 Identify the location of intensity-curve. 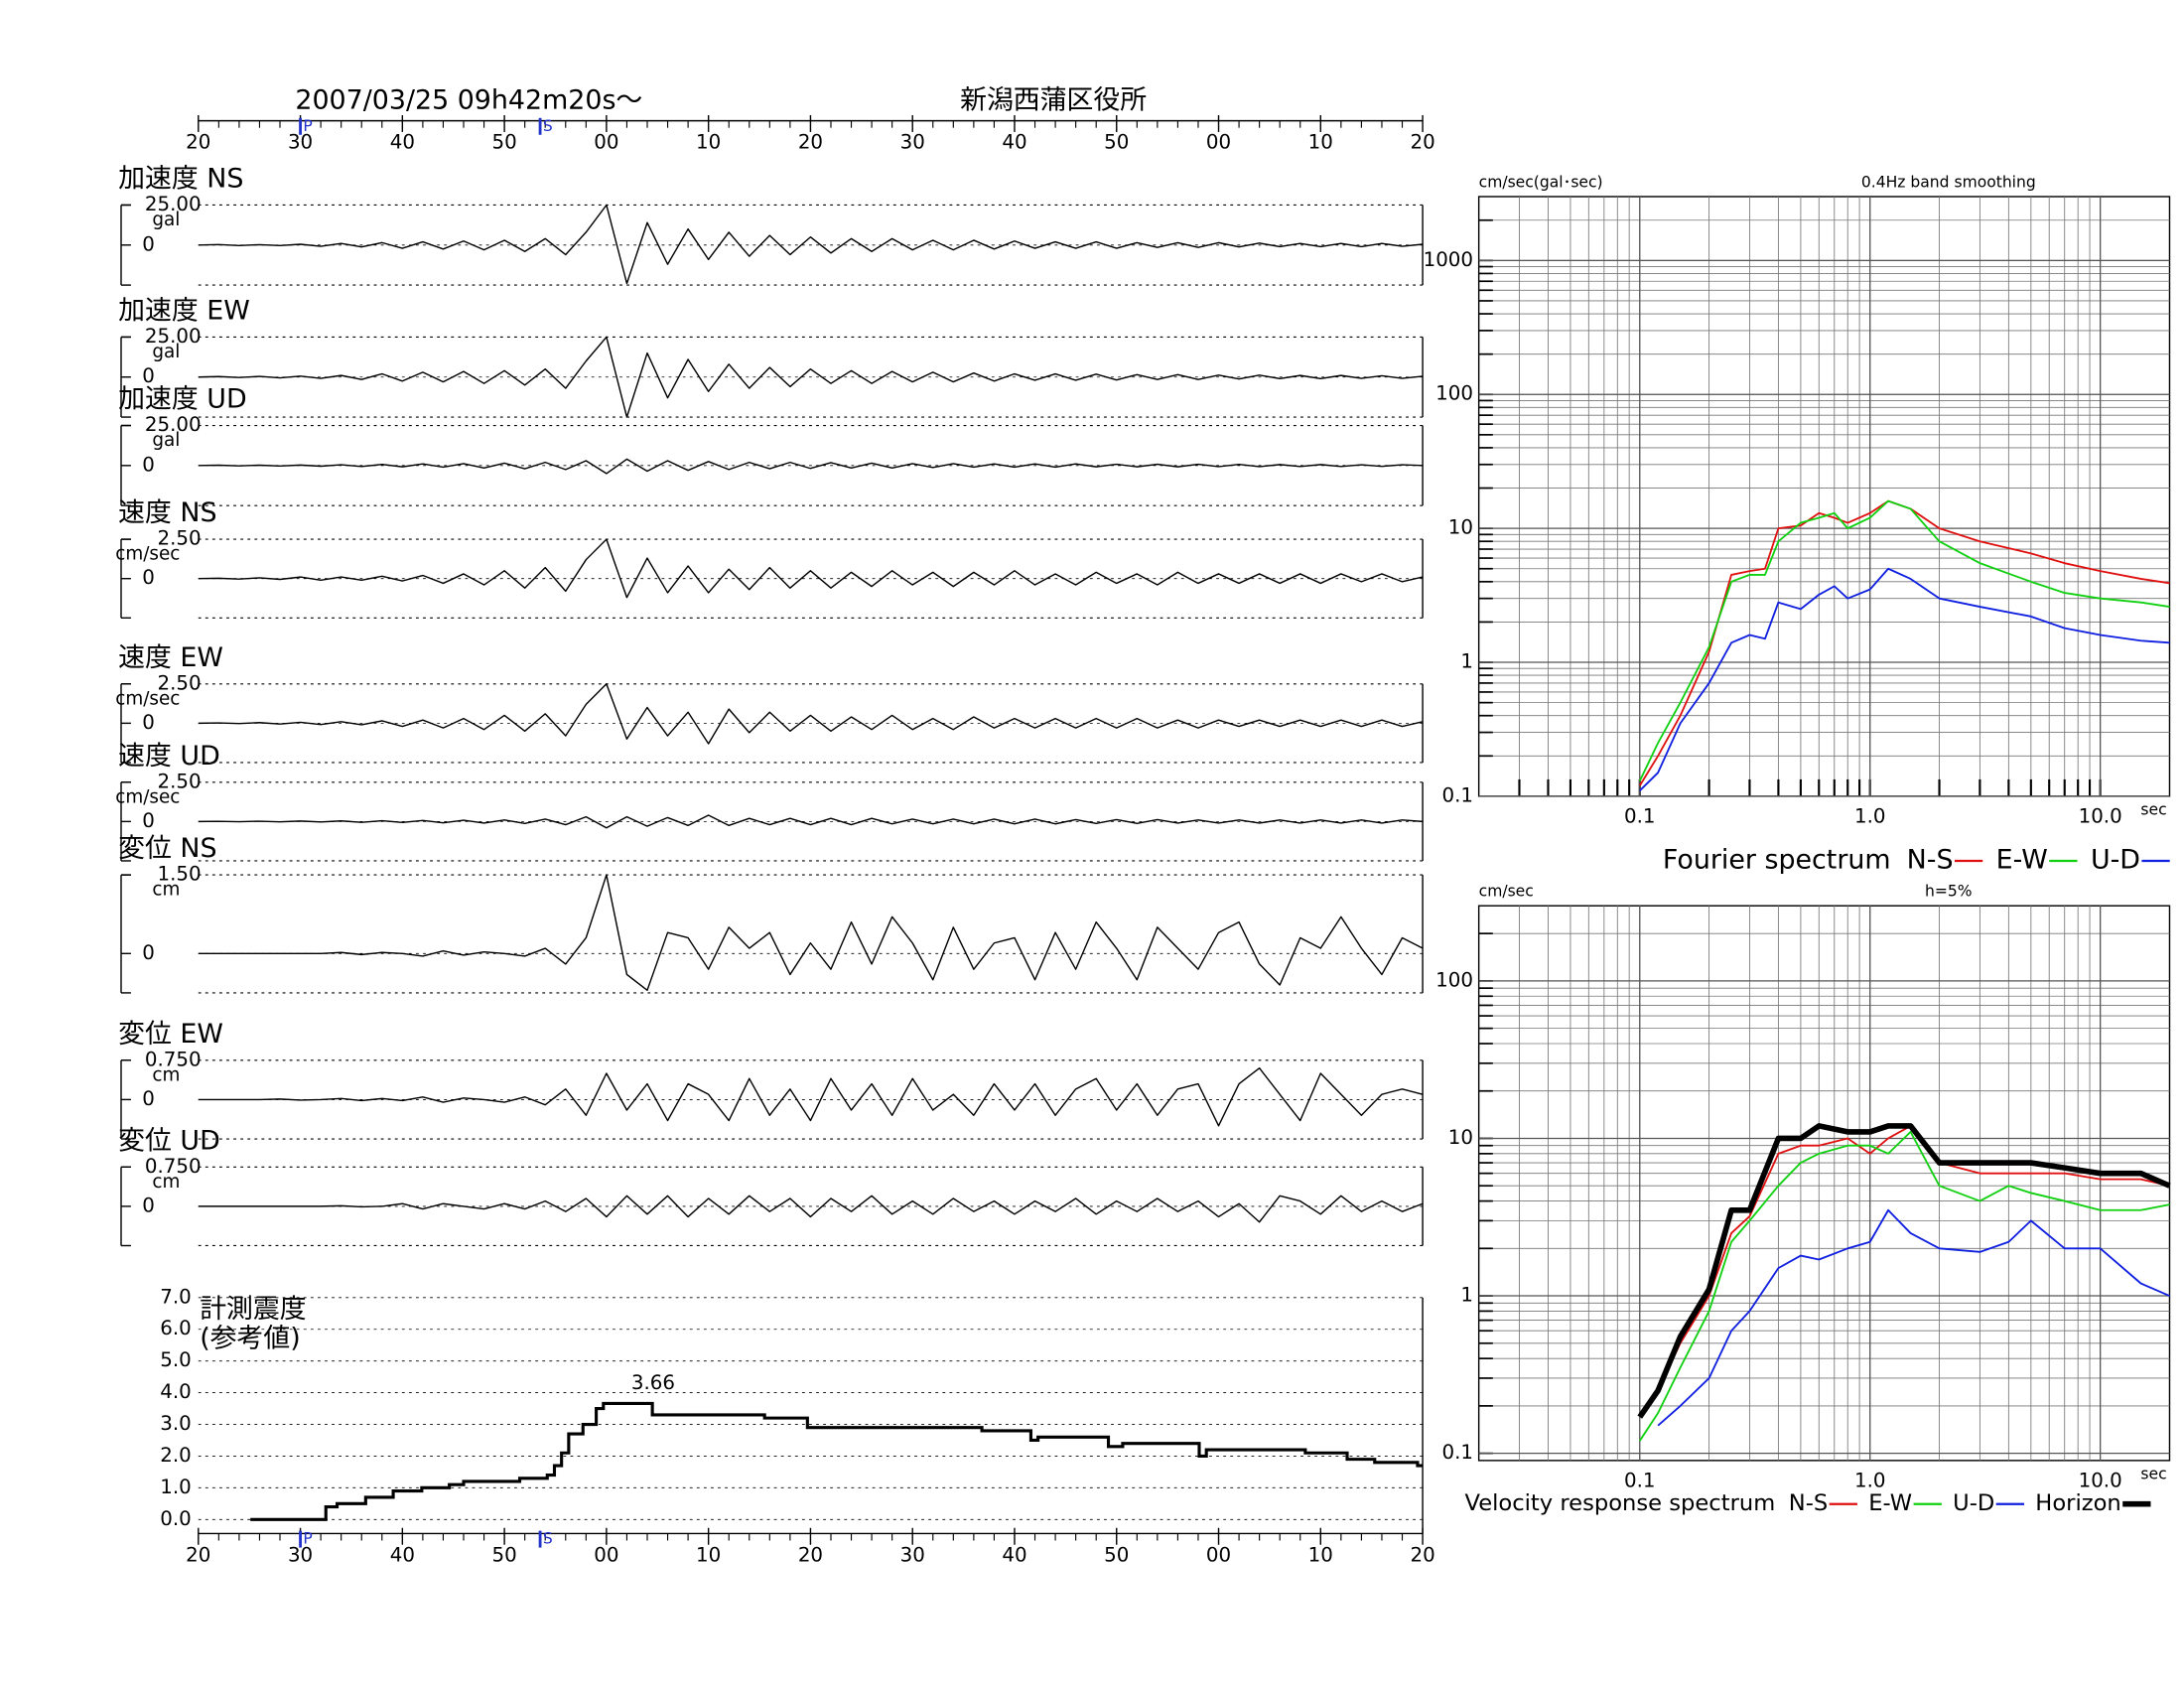
(837, 1461).